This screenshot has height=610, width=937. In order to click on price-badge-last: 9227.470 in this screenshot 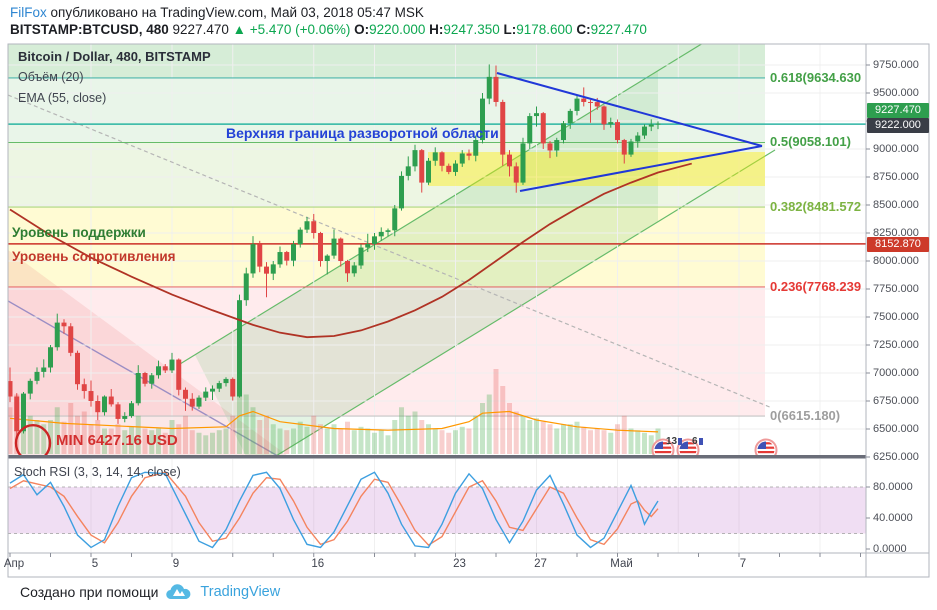, I will do `click(898, 110)`.